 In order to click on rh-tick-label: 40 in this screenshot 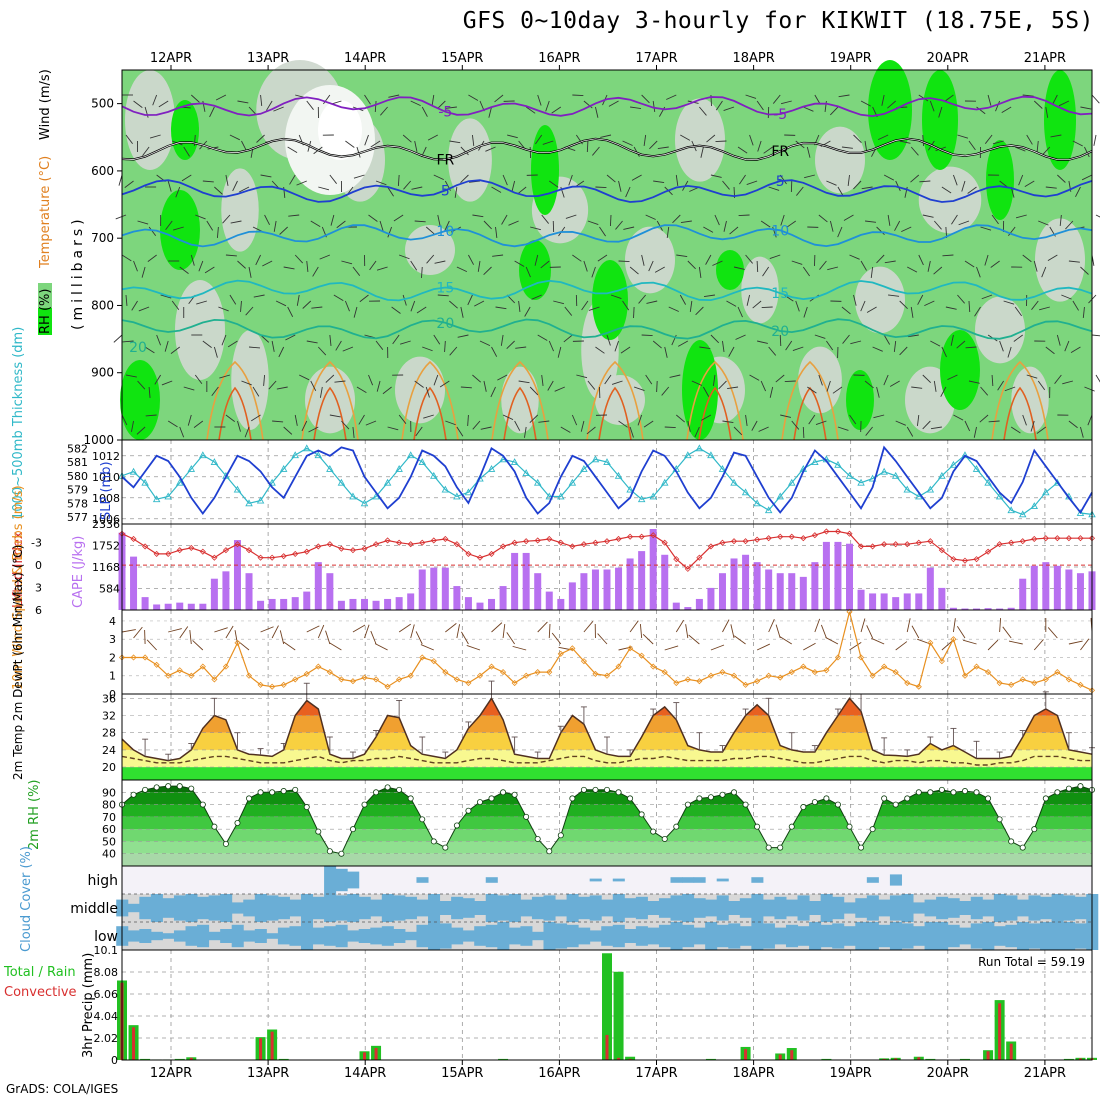, I will do `click(109, 854)`.